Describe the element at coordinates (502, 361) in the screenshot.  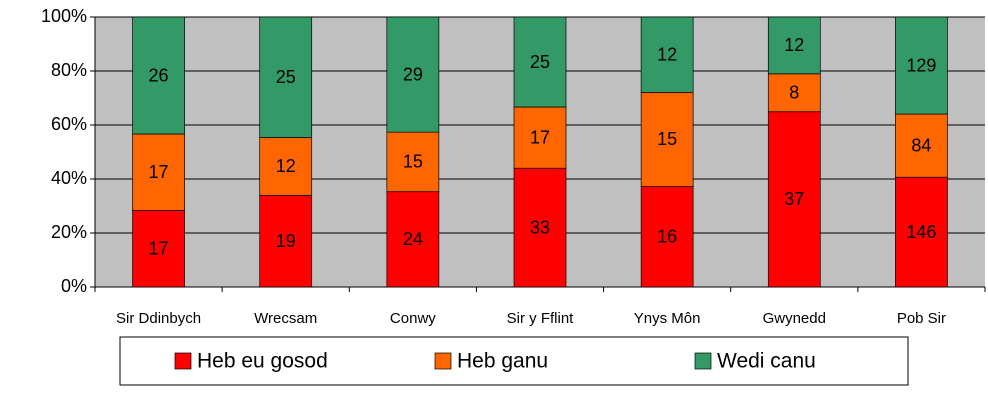
I see `legend-label: Heb ganu` at that location.